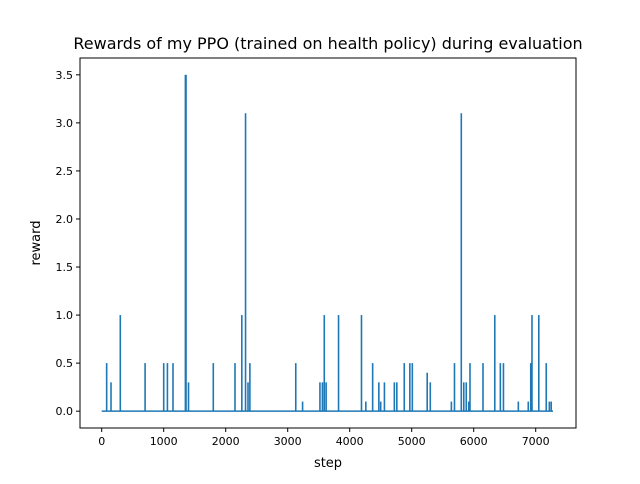  What do you see at coordinates (65, 267) in the screenshot?
I see `y-tick-label: 1.5` at bounding box center [65, 267].